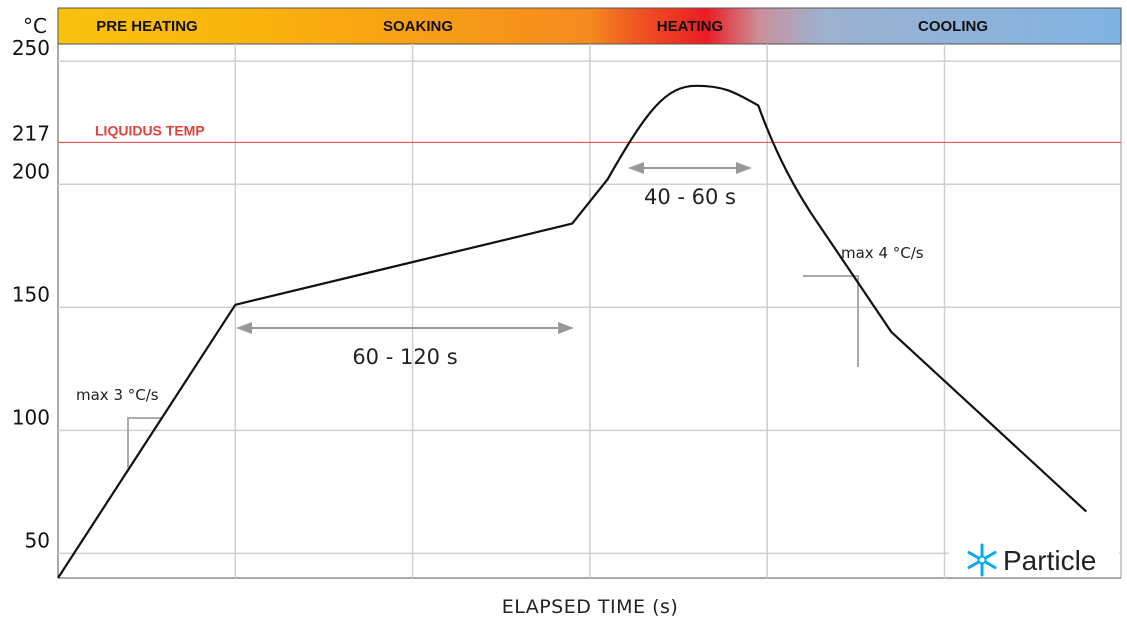 The height and width of the screenshot is (622, 1127). Describe the element at coordinates (690, 26) in the screenshot. I see `phase-label-heating: HEATING` at that location.